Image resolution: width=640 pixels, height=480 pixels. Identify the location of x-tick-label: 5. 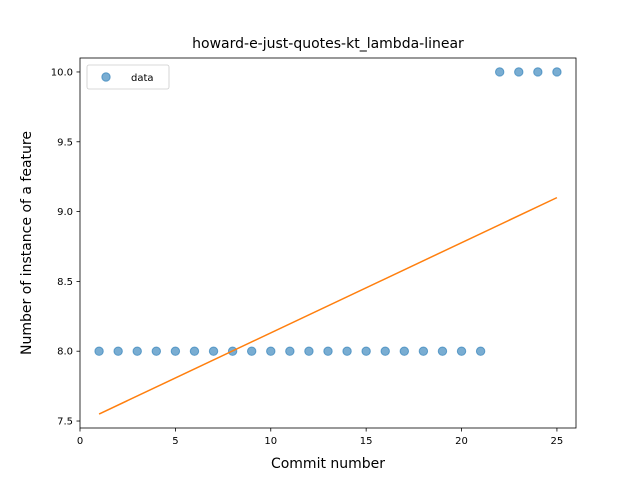
(175, 441).